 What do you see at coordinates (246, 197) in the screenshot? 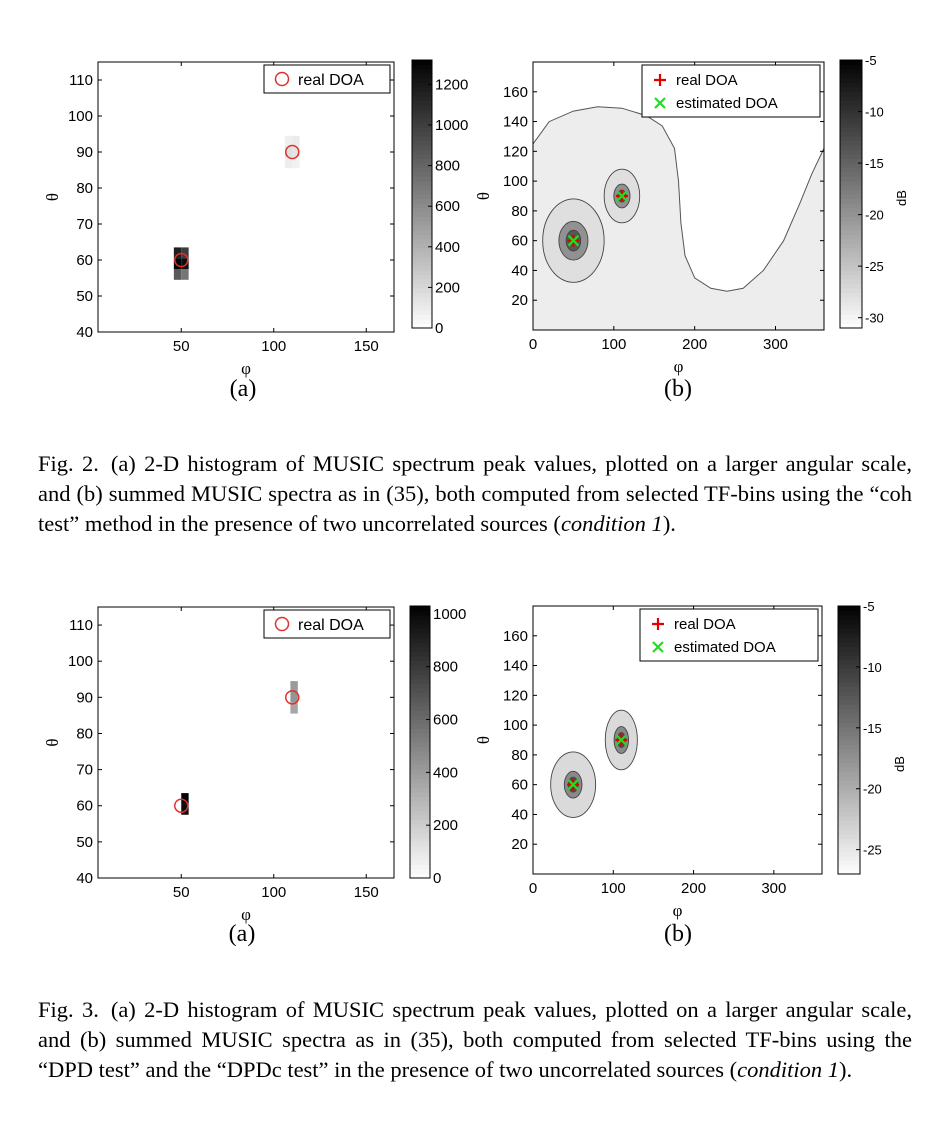
I see `axes-frame` at bounding box center [246, 197].